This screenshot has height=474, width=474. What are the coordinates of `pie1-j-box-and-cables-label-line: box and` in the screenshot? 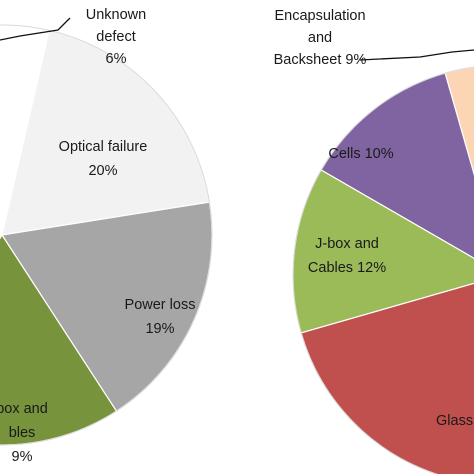 It's located at (24, 409).